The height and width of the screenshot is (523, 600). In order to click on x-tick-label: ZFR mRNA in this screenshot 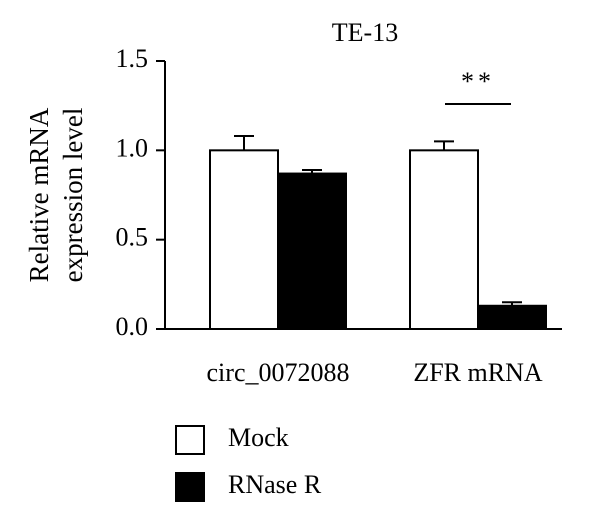, I will do `click(478, 372)`.